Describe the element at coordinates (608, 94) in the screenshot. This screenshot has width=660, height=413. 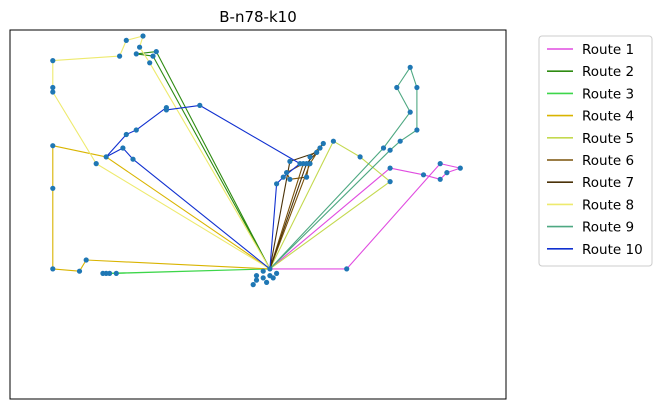
I see `legend-label-3: Route 3` at that location.